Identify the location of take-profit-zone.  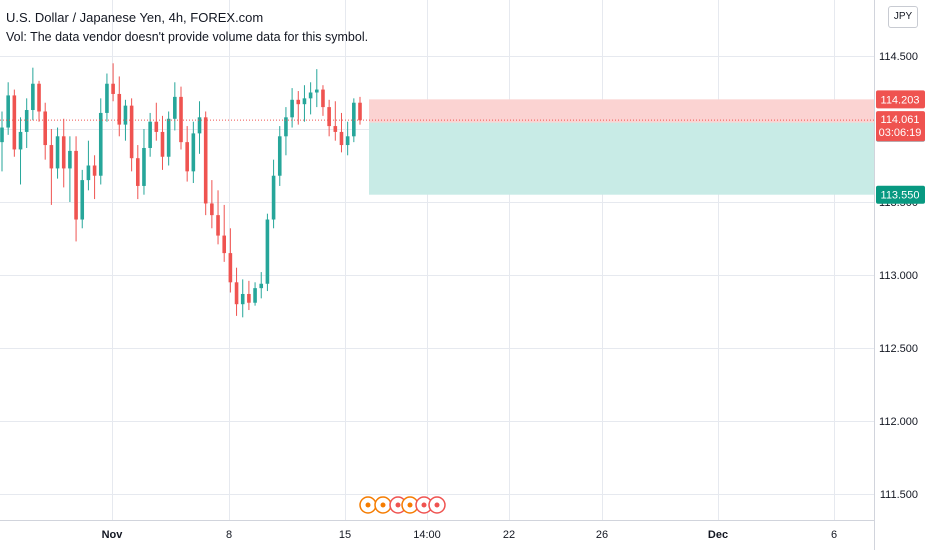
(621, 158).